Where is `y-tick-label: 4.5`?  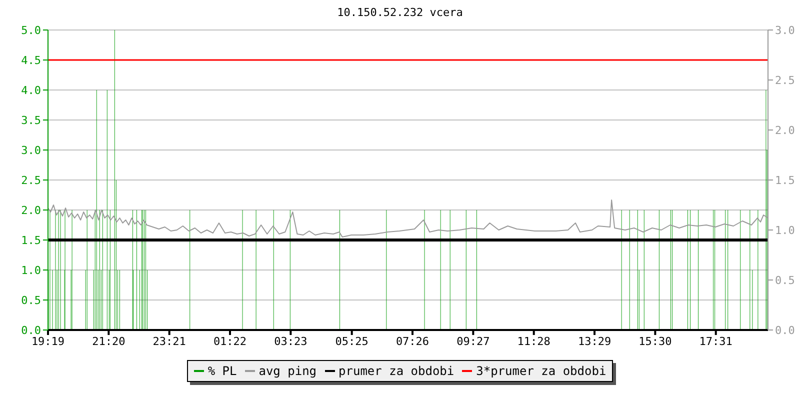 y-tick-label: 4.5 is located at coordinates (31, 60).